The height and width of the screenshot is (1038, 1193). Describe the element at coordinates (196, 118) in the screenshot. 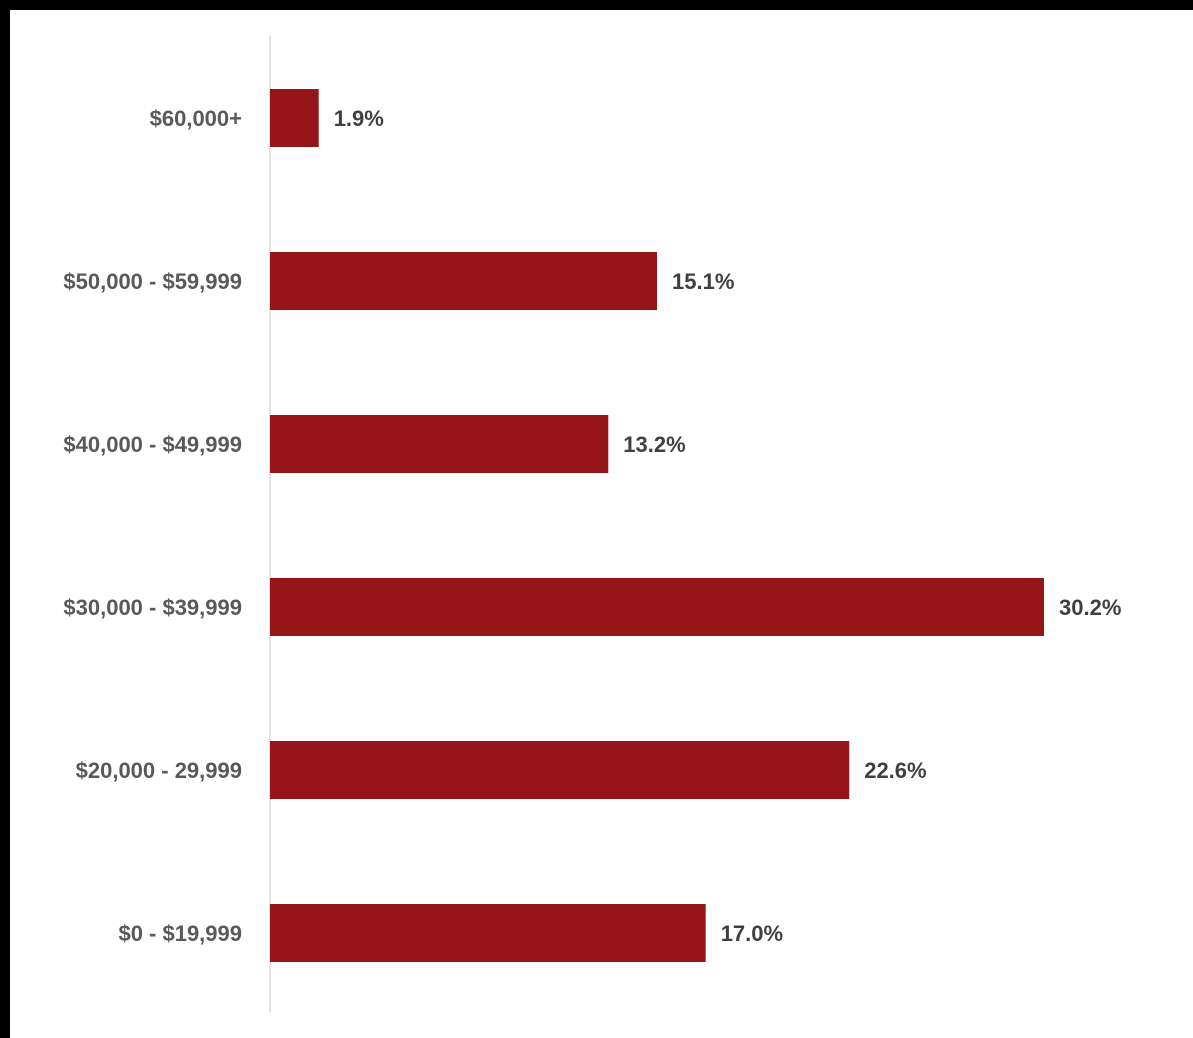

I see `category-label: $60,000+` at that location.